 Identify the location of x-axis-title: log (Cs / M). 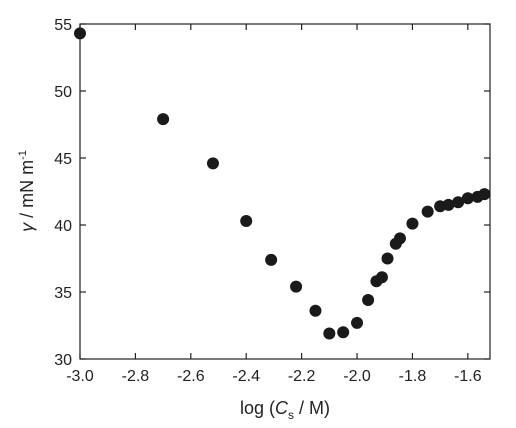
(285, 410).